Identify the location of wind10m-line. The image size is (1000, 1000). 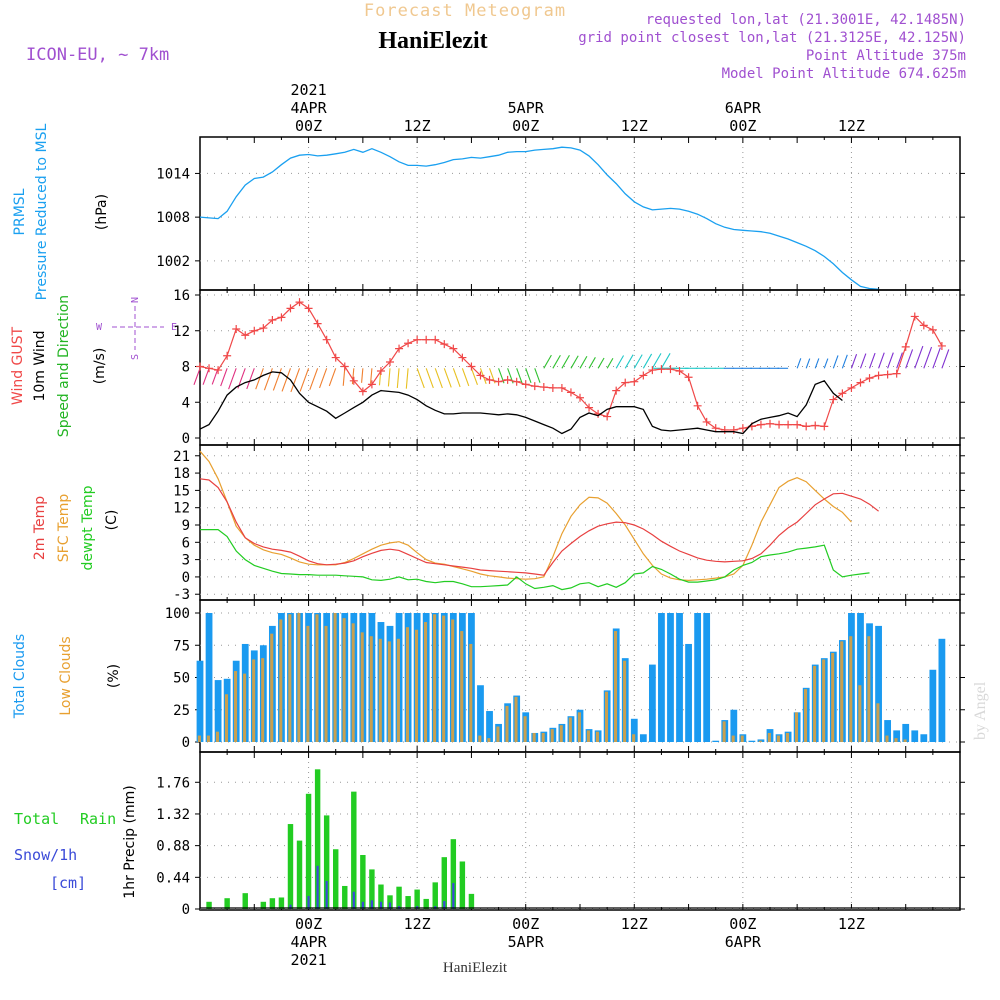
(521, 403).